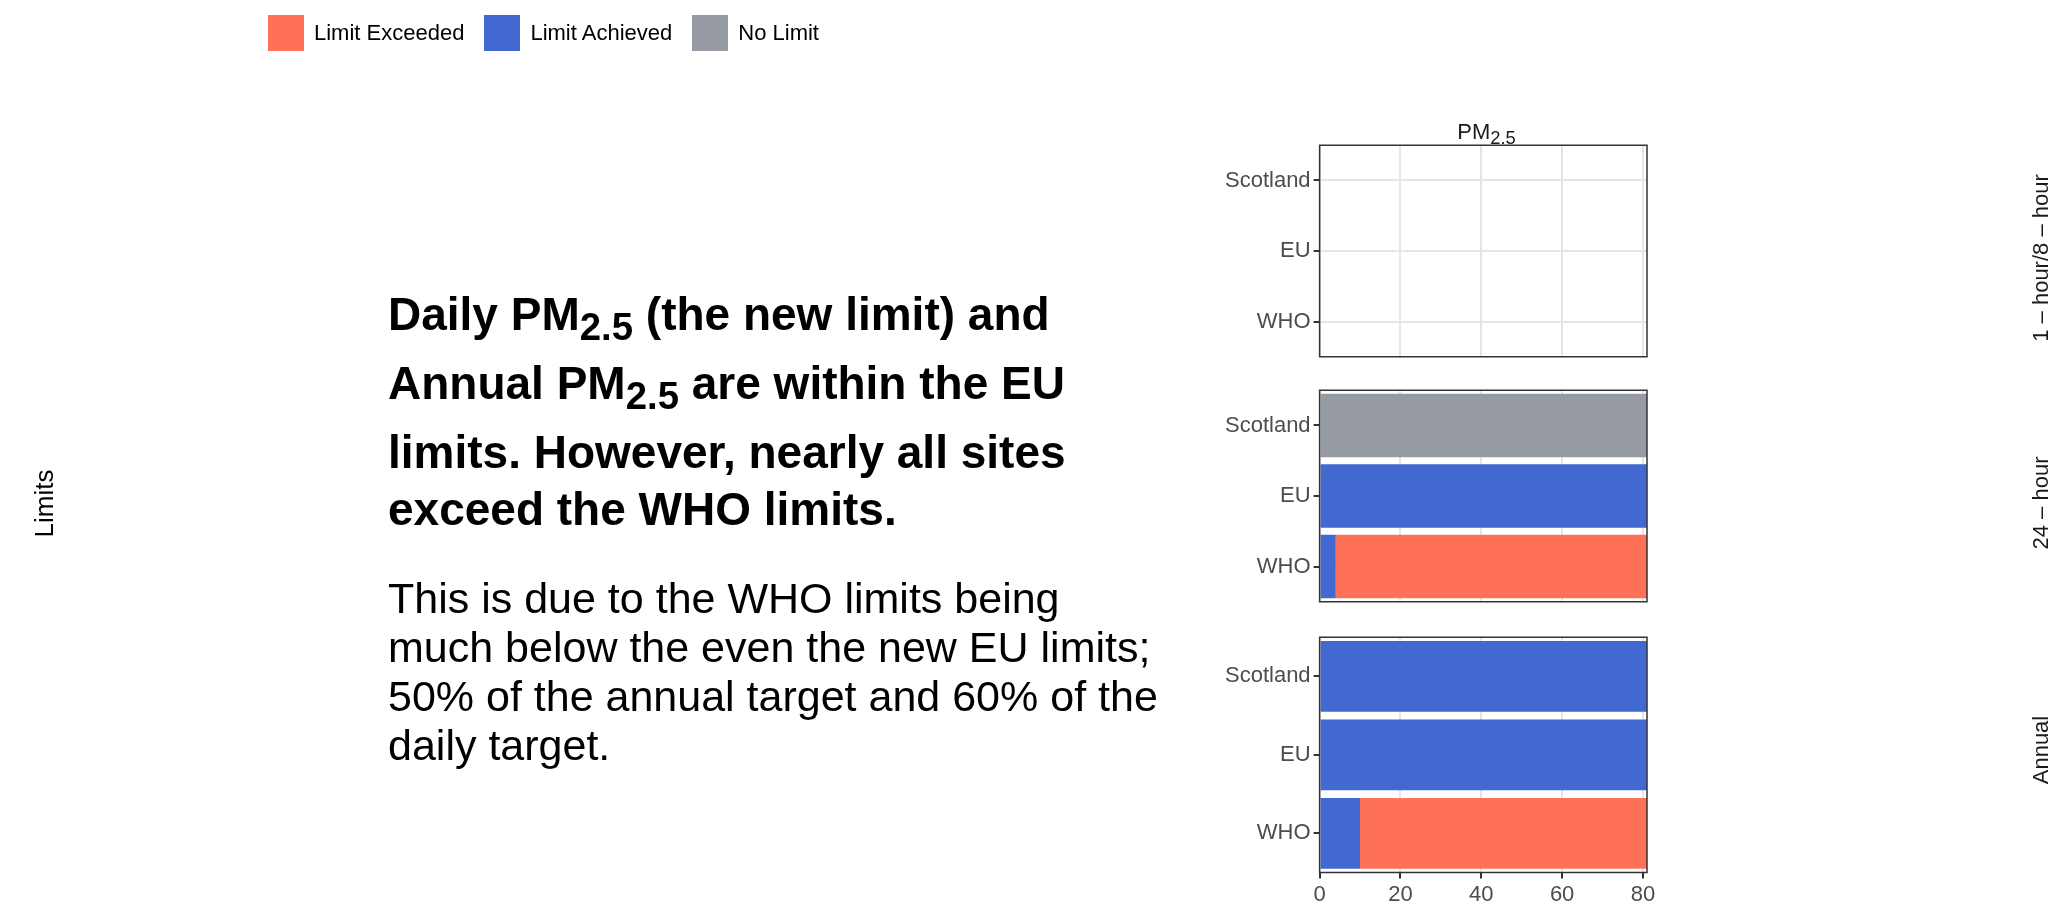  Describe the element at coordinates (2041, 503) in the screenshot. I see `y2-axis-title: 24 – hour` at that location.